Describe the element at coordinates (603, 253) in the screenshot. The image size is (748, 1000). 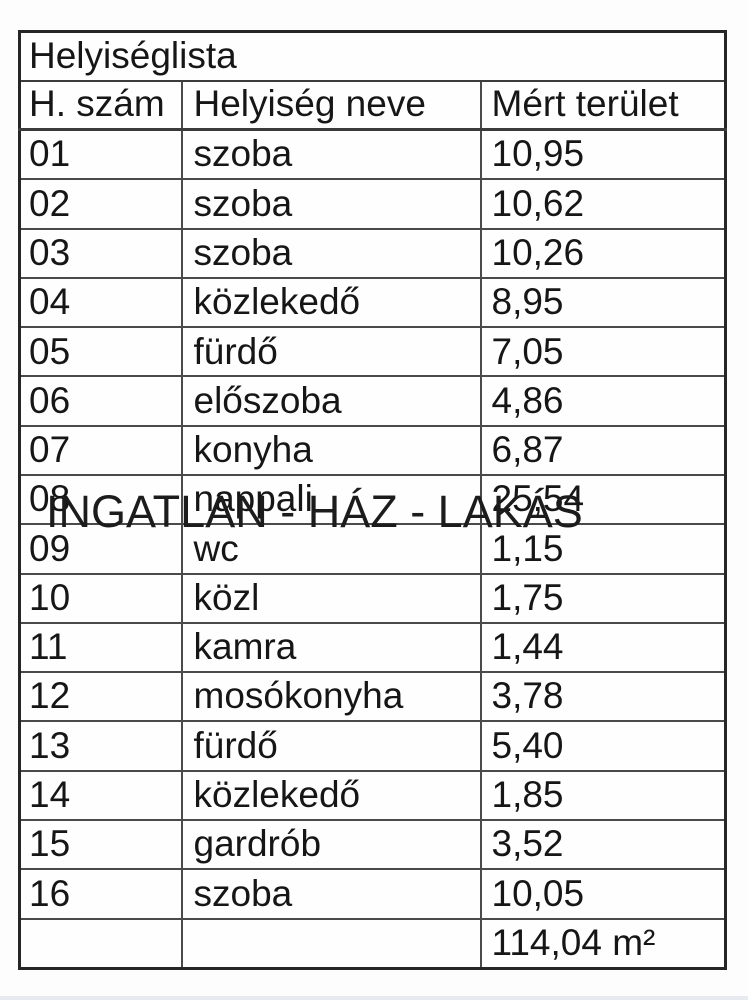
I see `room-area-cell: 10,26` at that location.